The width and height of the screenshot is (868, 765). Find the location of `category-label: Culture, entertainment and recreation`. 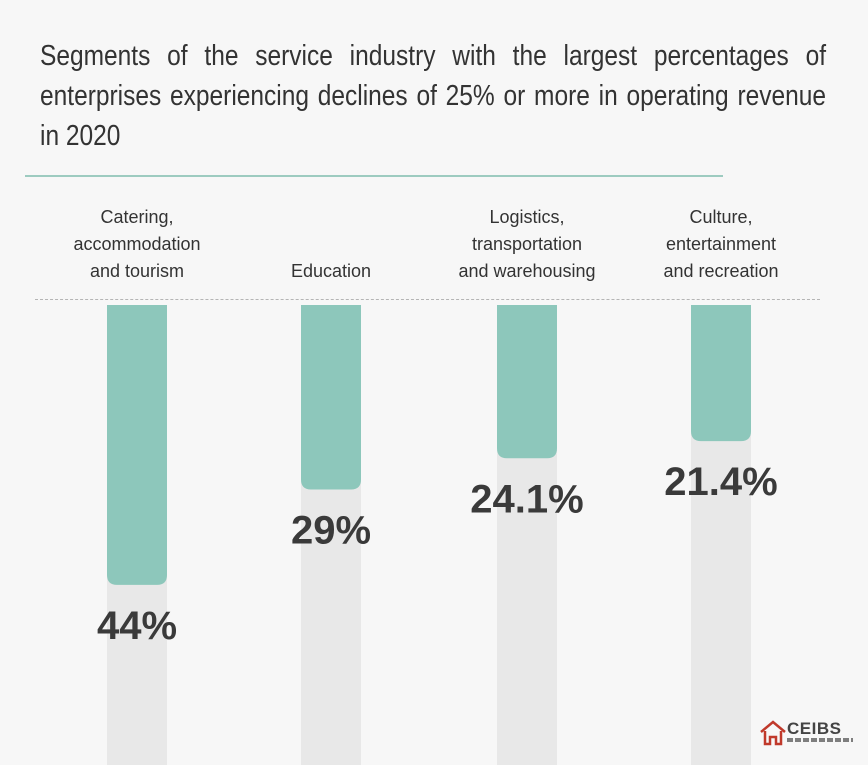

category-label: Culture, entertainment and recreation is located at coordinates (720, 244).